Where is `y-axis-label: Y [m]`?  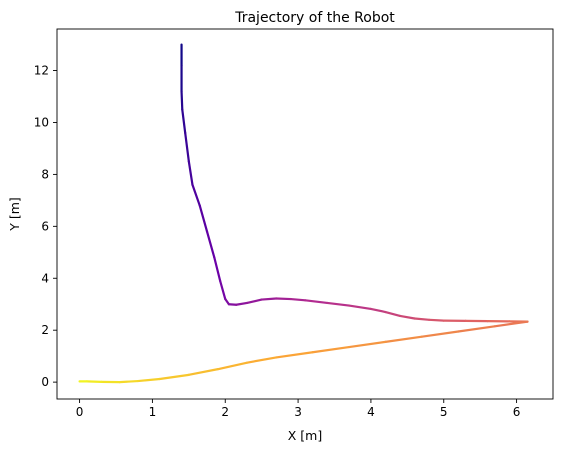 y-axis-label: Y [m] is located at coordinates (14, 214).